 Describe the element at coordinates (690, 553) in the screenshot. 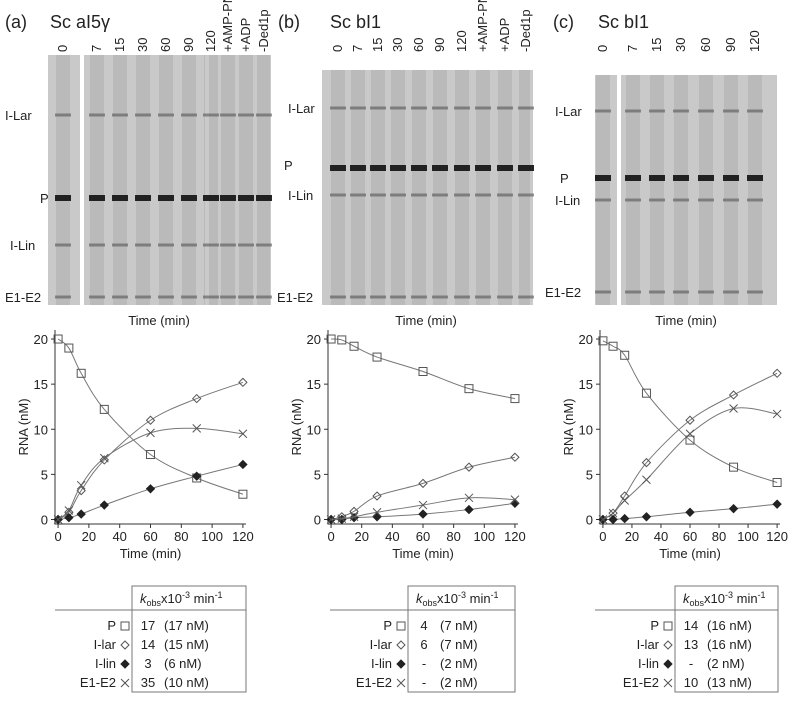

I see `x-axis-label: Time (min)` at that location.